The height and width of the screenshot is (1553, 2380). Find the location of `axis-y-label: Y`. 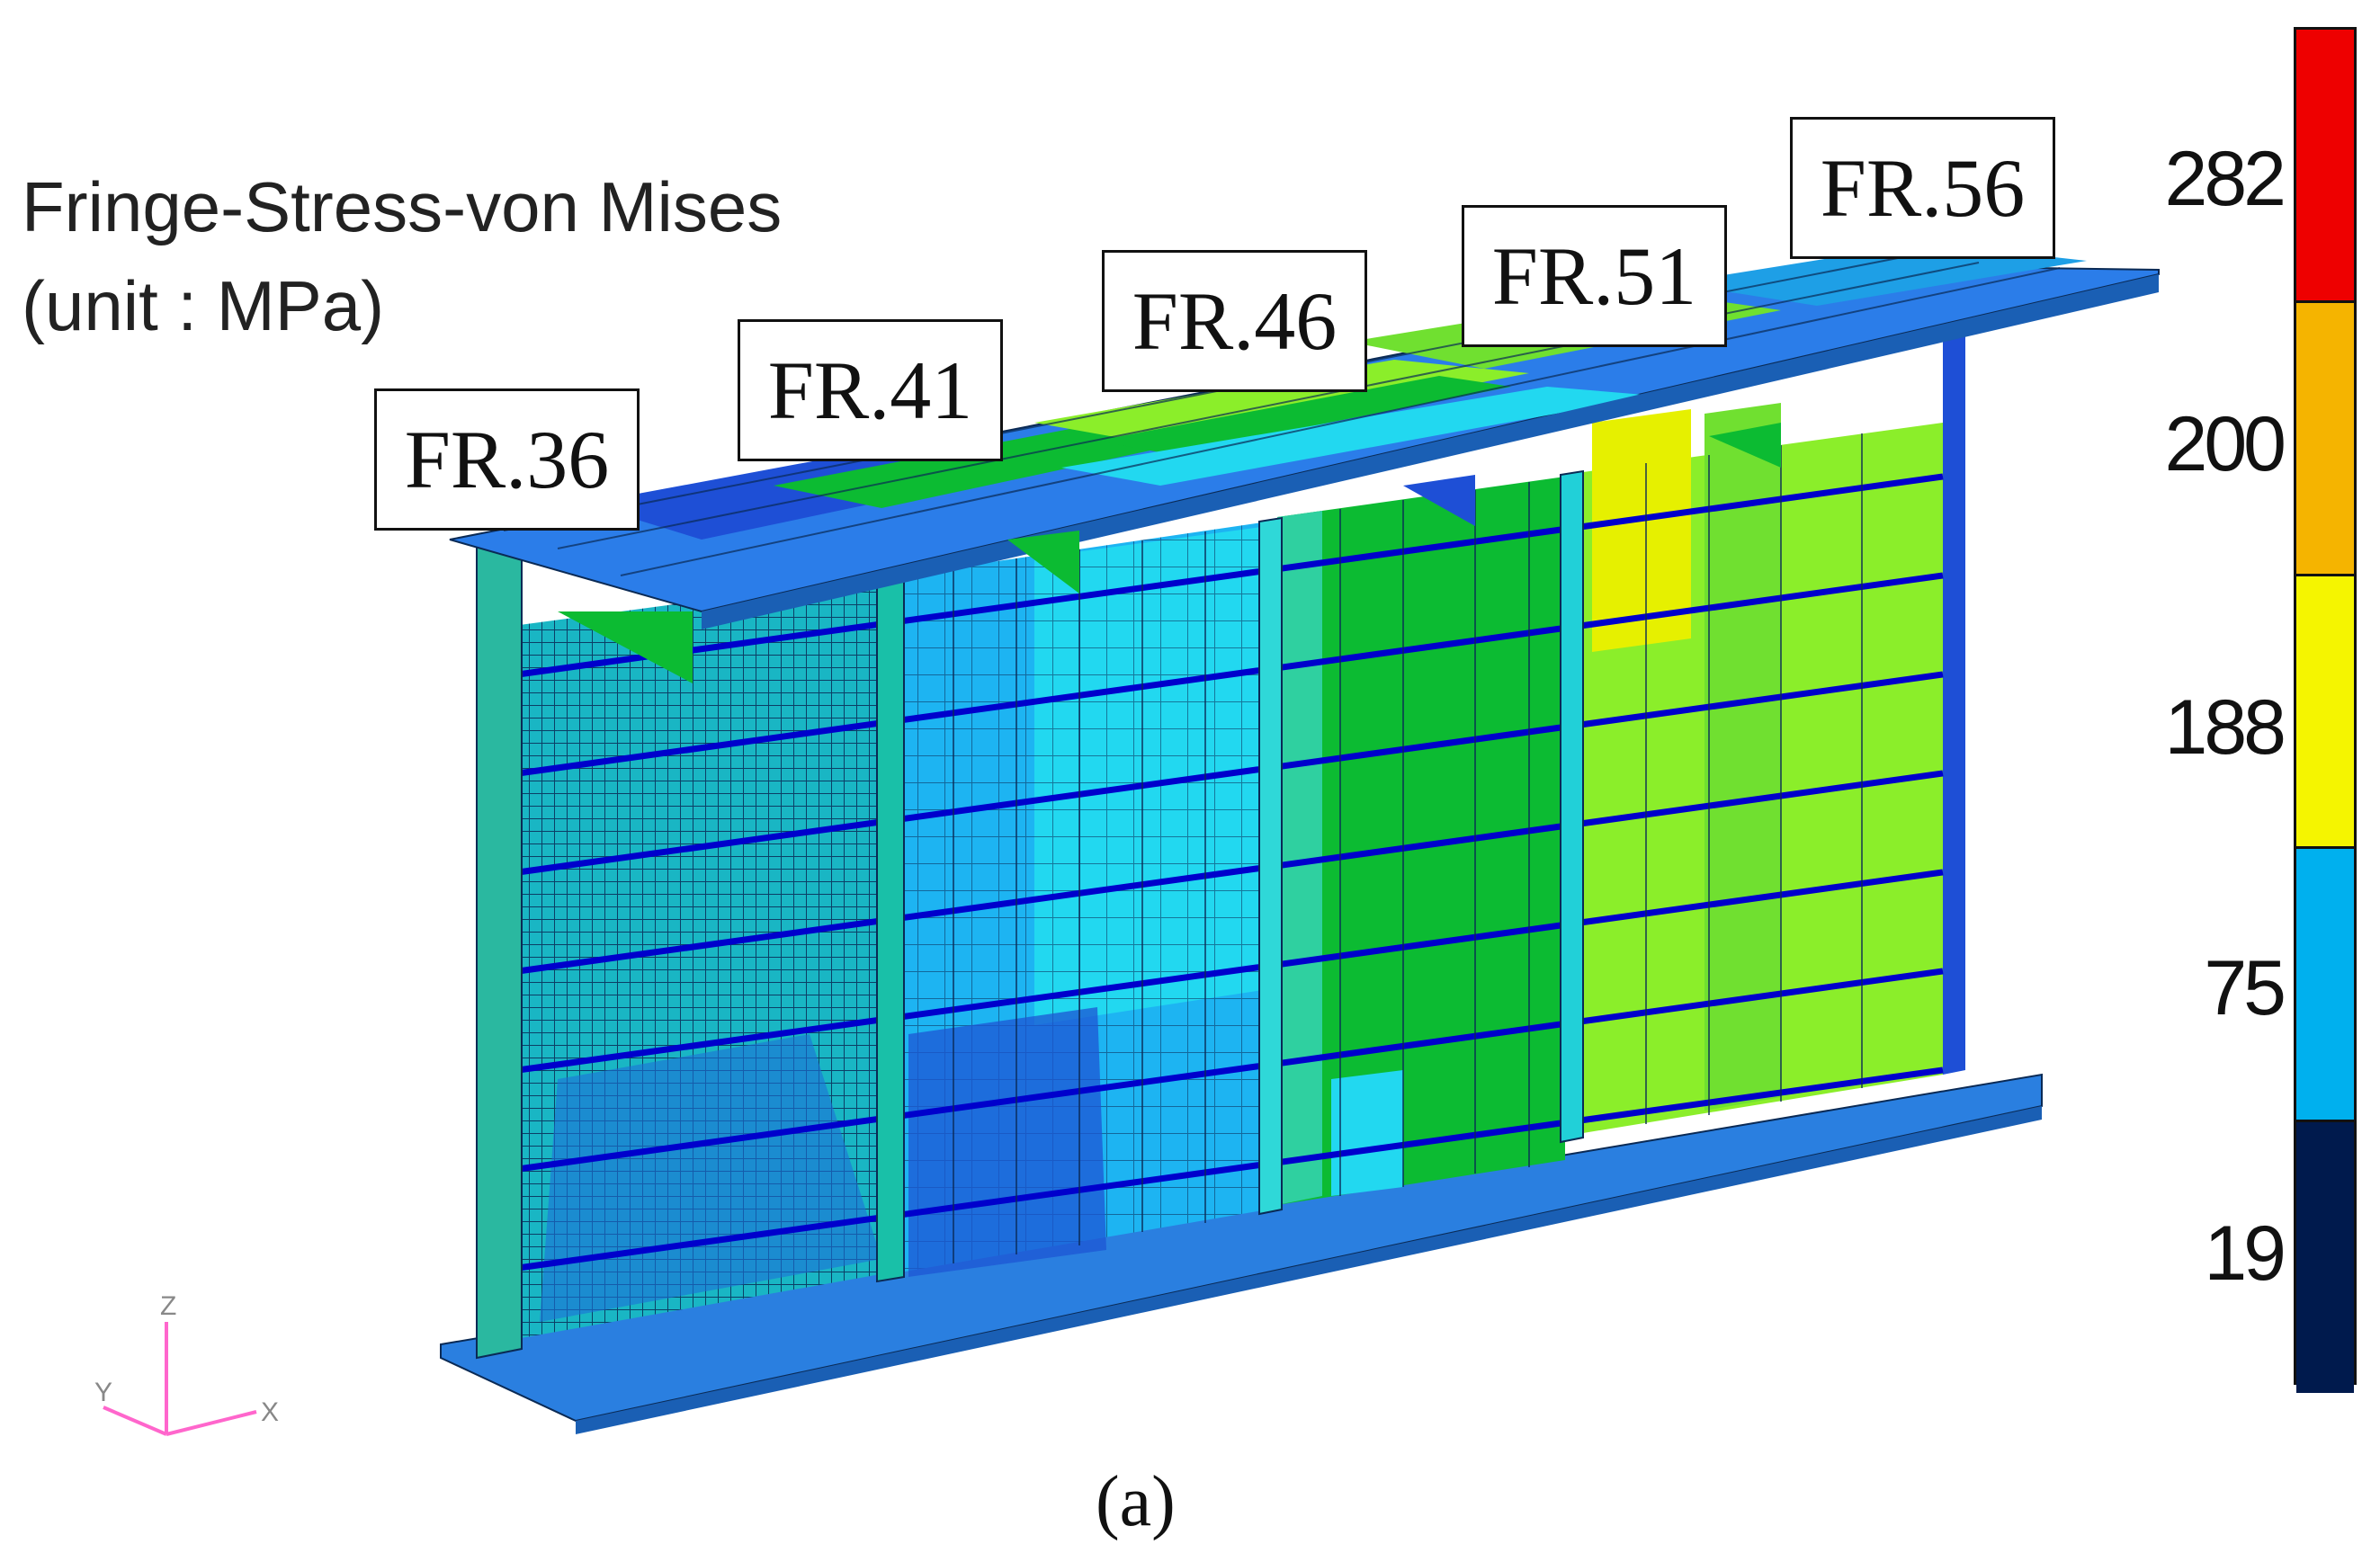

axis-y-label: Y is located at coordinates (103, 1392).